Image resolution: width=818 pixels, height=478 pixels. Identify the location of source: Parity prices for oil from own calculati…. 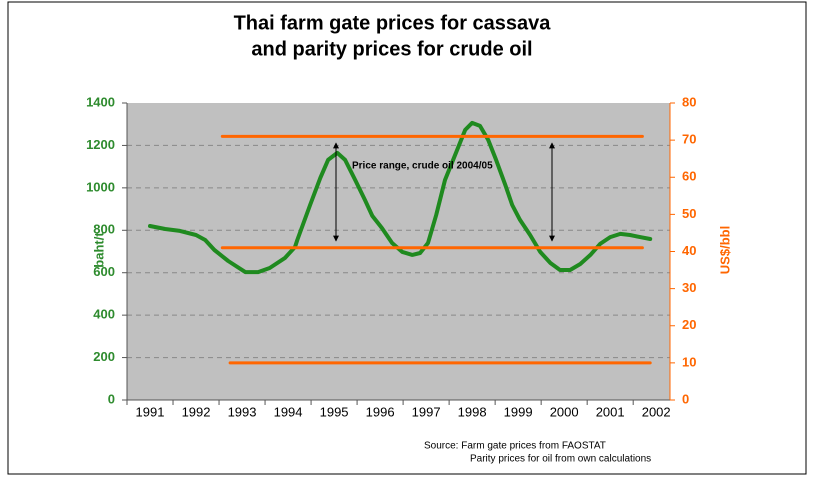
(560, 459).